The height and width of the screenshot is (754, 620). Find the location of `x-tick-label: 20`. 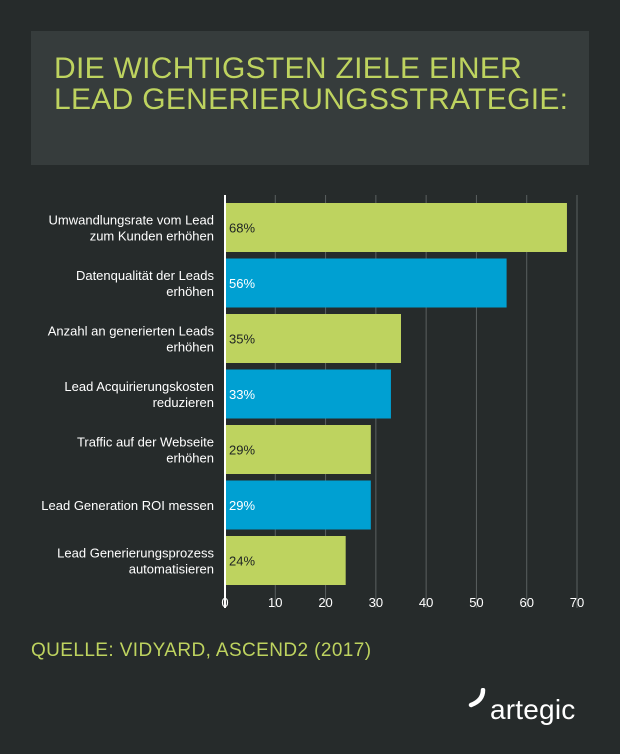

x-tick-label: 20 is located at coordinates (325, 602).